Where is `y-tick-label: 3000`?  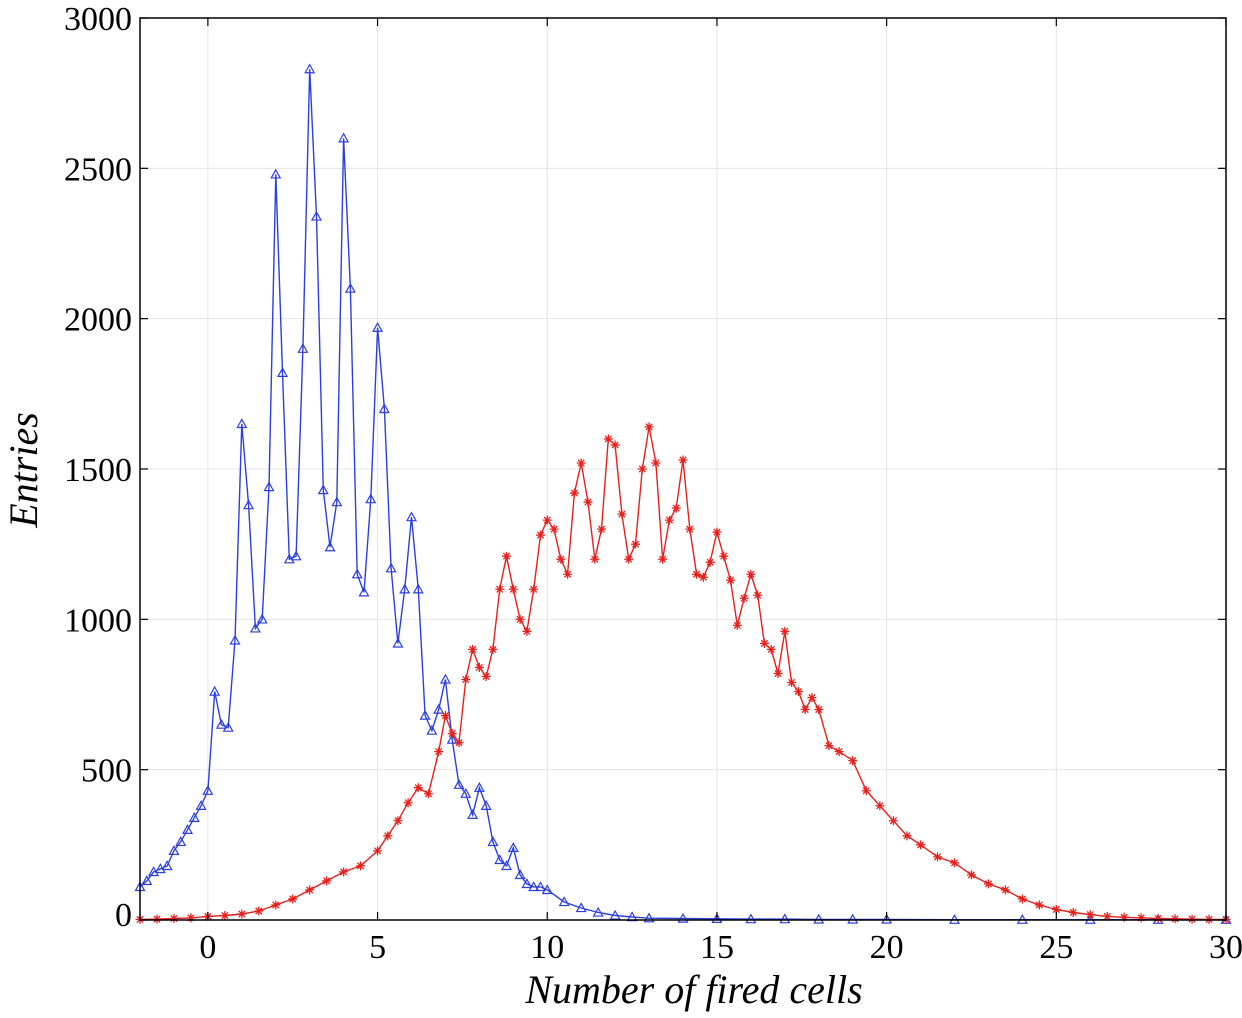 y-tick-label: 3000 is located at coordinates (98, 19).